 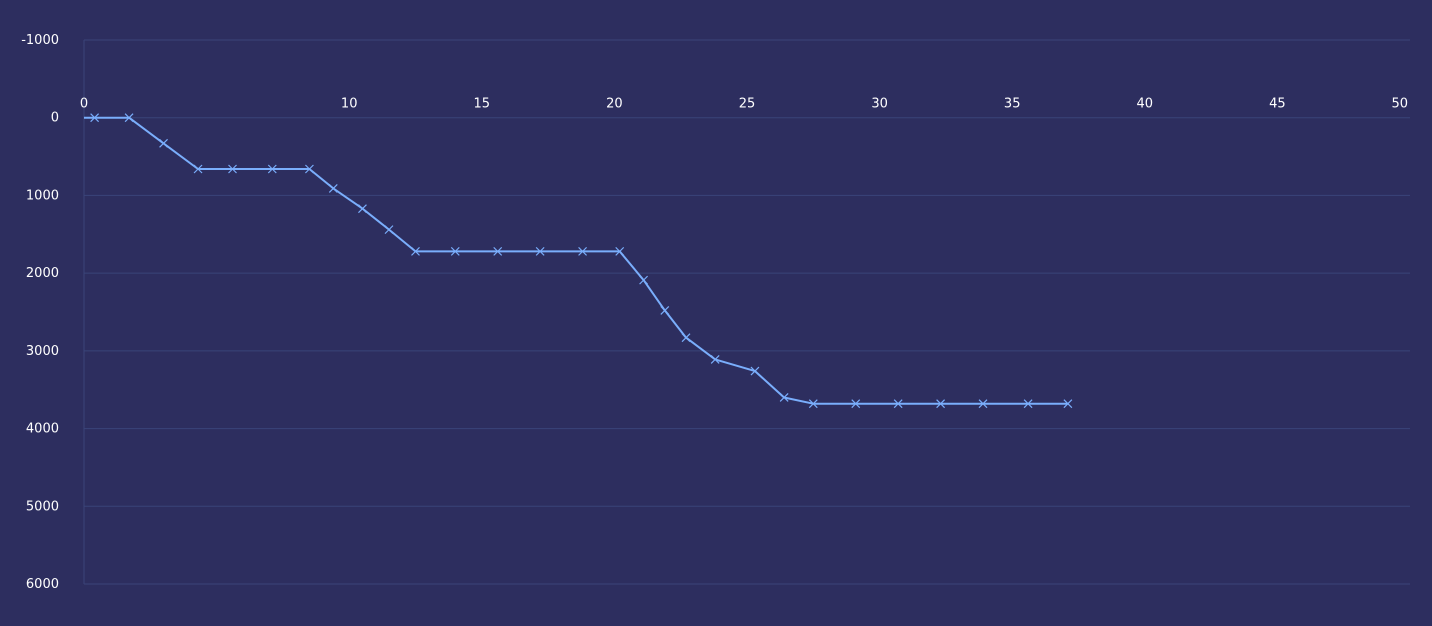 What do you see at coordinates (1145, 104) in the screenshot?
I see `x-tick-label: 40` at bounding box center [1145, 104].